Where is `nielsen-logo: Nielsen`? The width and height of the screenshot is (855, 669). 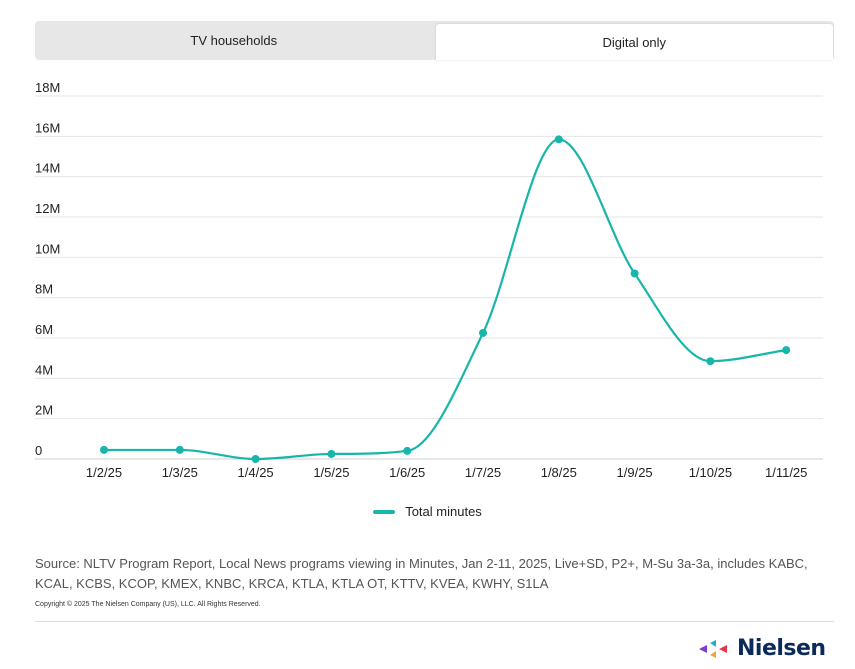 nielsen-logo: Nielsen is located at coordinates (761, 648).